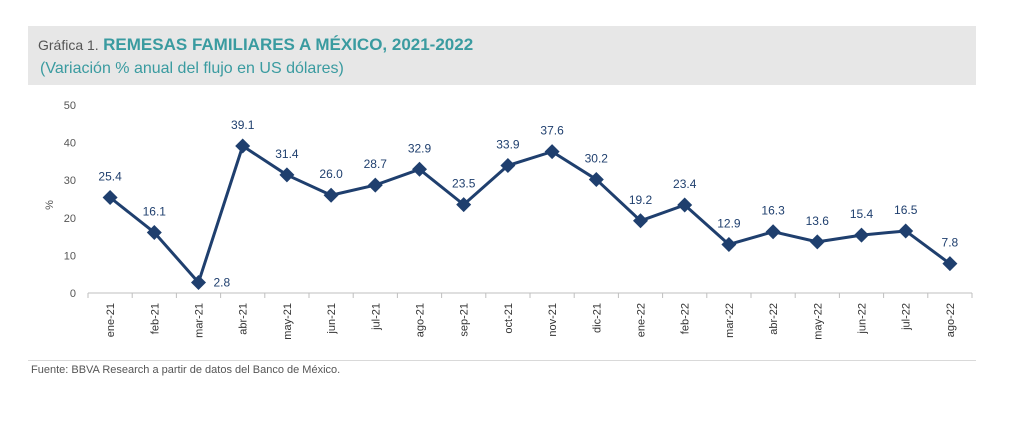 The image size is (1021, 424). I want to click on x-tick-label: jul-21, so click(376, 317).